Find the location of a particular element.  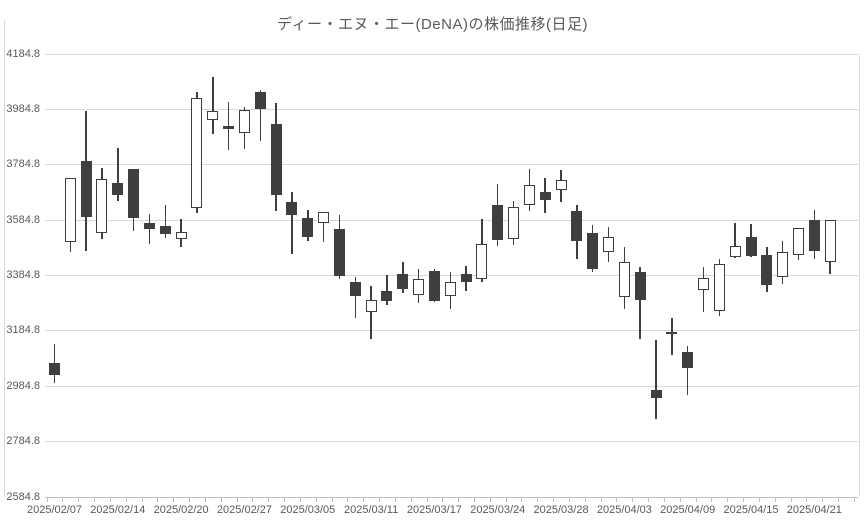

y-axis-label: 3184.8 is located at coordinates (23, 330).